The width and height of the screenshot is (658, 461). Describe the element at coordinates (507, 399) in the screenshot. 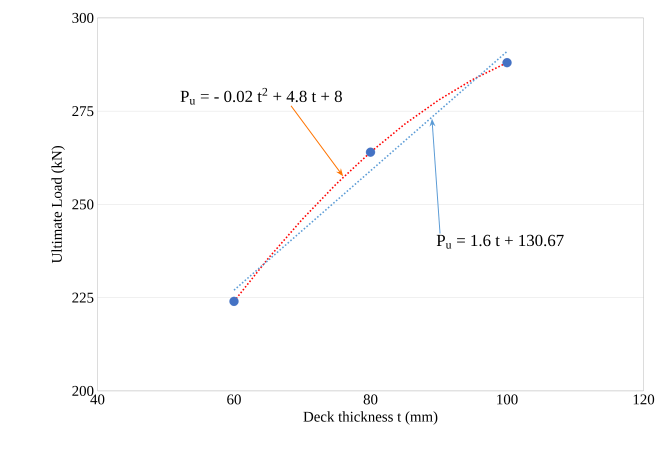

I see `x-tick-label: 100` at that location.